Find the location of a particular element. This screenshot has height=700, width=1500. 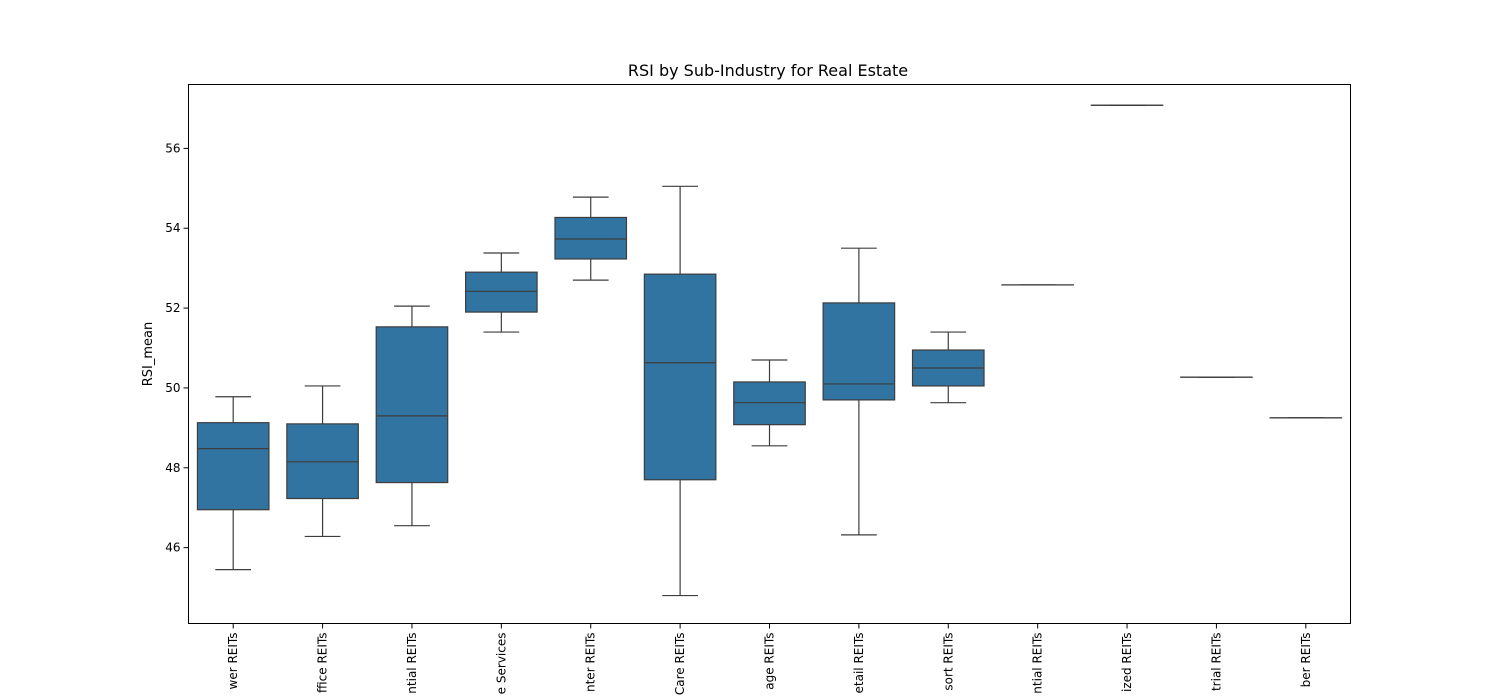

y-tick-label: 46 is located at coordinates (172, 548).